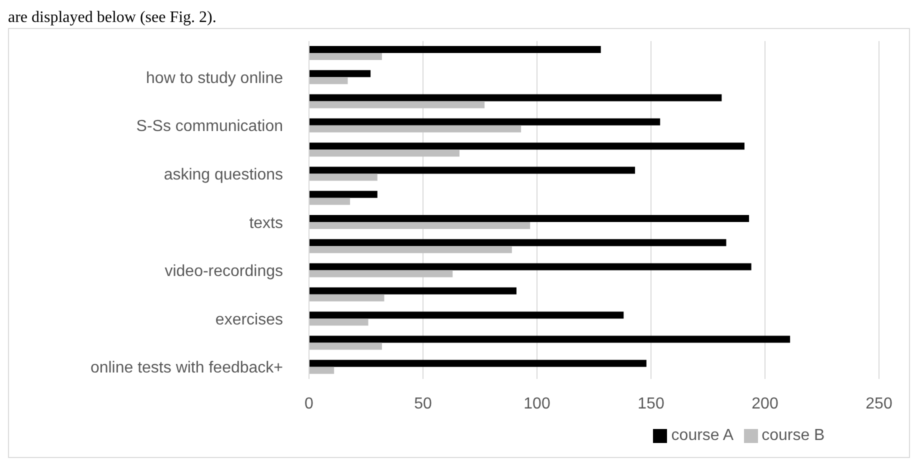 This screenshot has width=920, height=476. What do you see at coordinates (793, 435) in the screenshot?
I see `legend-label: course B` at bounding box center [793, 435].